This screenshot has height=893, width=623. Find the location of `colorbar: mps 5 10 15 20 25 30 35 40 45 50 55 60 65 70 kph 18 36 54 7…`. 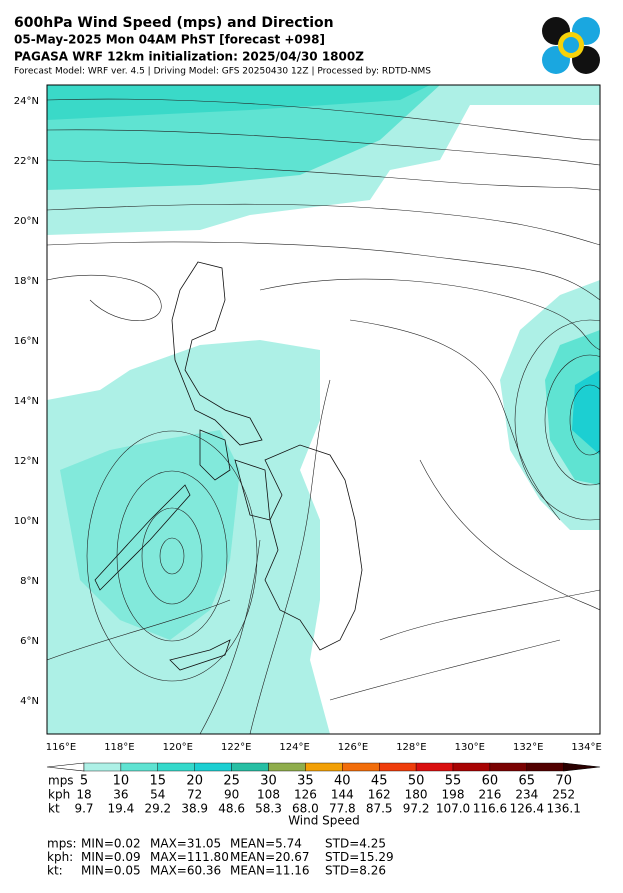

colorbar: mps 5 10 15 20 25 30 35 40 45 50 55 60 65 70 kph 18 36 54 7… is located at coordinates (323, 789).